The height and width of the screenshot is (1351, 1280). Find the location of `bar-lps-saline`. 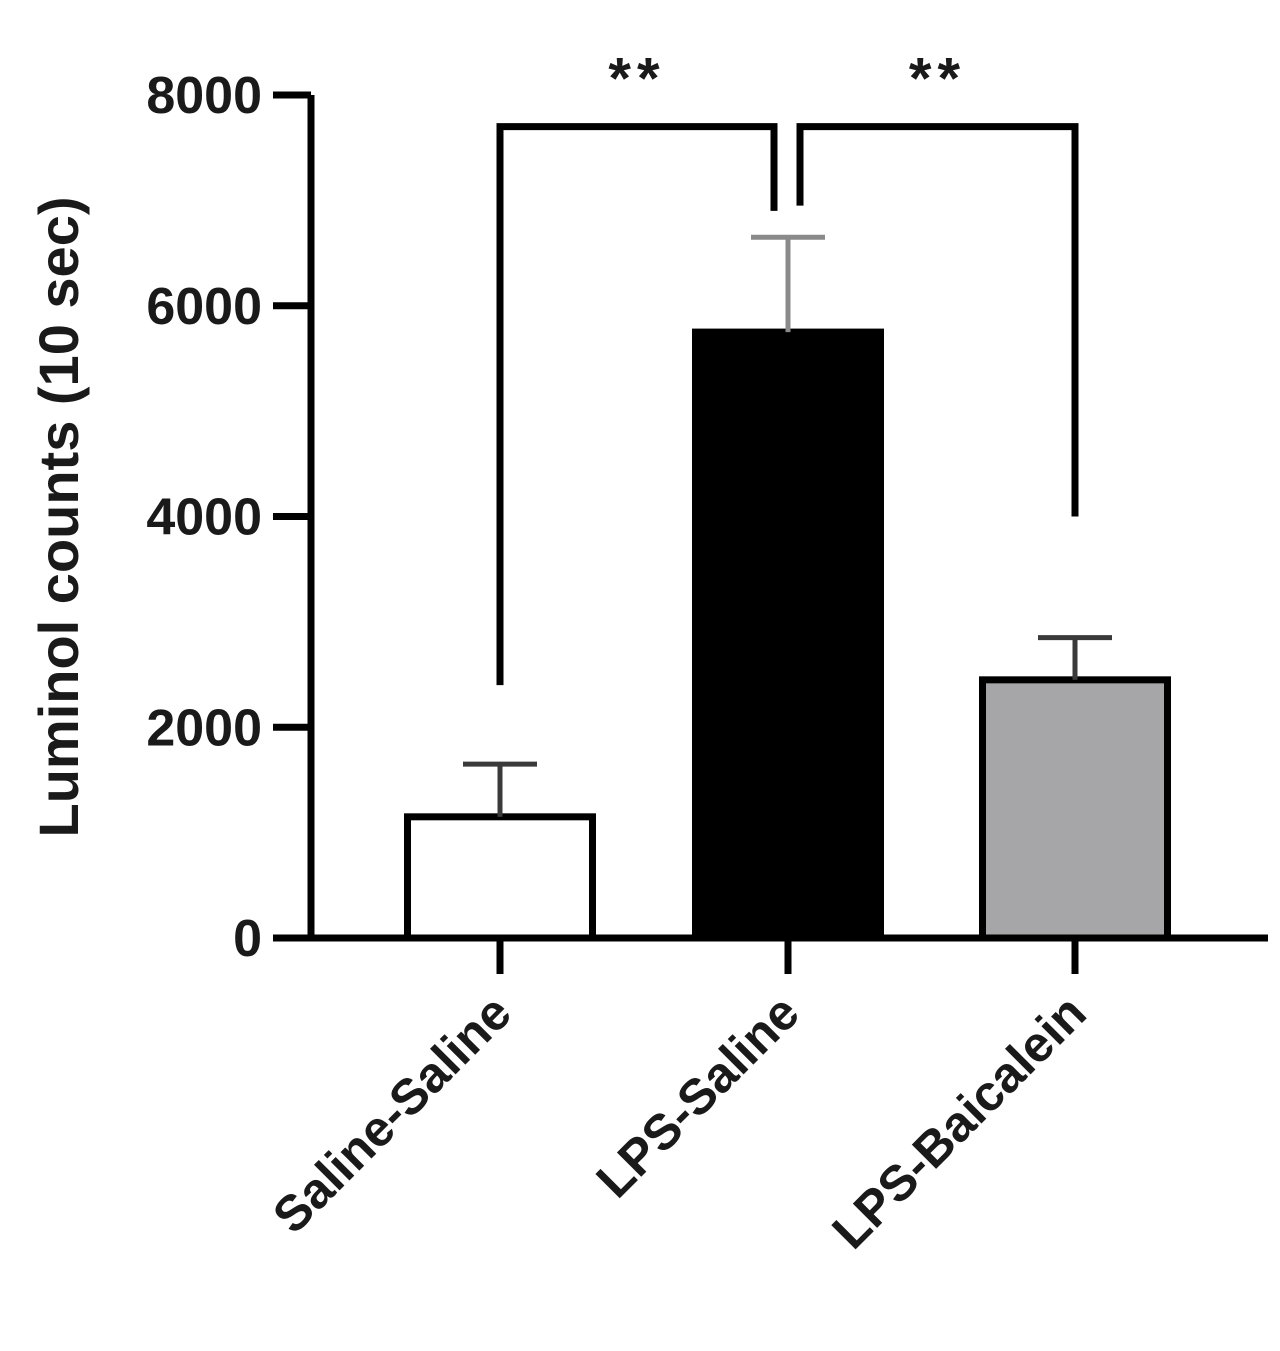

bar-lps-saline is located at coordinates (788, 635).